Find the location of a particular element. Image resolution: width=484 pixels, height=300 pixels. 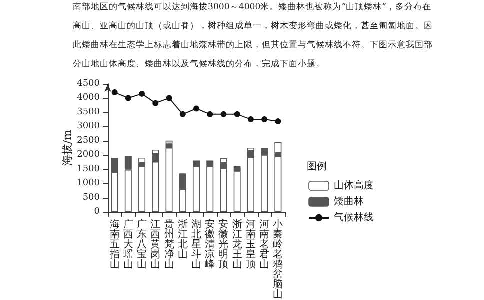

x-tick-label: 浙江龙王山 is located at coordinates (237, 244).